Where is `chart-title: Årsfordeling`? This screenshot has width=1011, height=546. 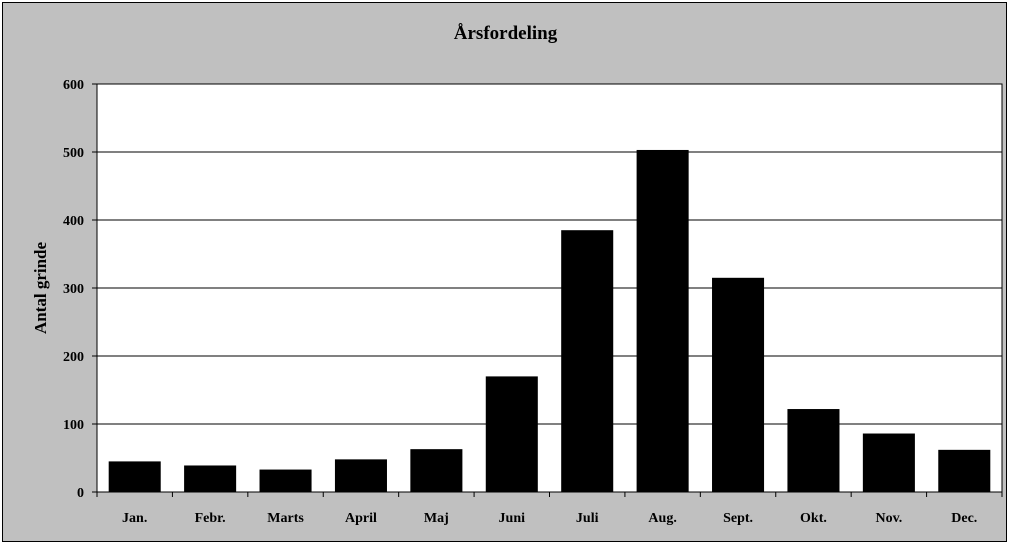 chart-title: Årsfordeling is located at coordinates (505, 33).